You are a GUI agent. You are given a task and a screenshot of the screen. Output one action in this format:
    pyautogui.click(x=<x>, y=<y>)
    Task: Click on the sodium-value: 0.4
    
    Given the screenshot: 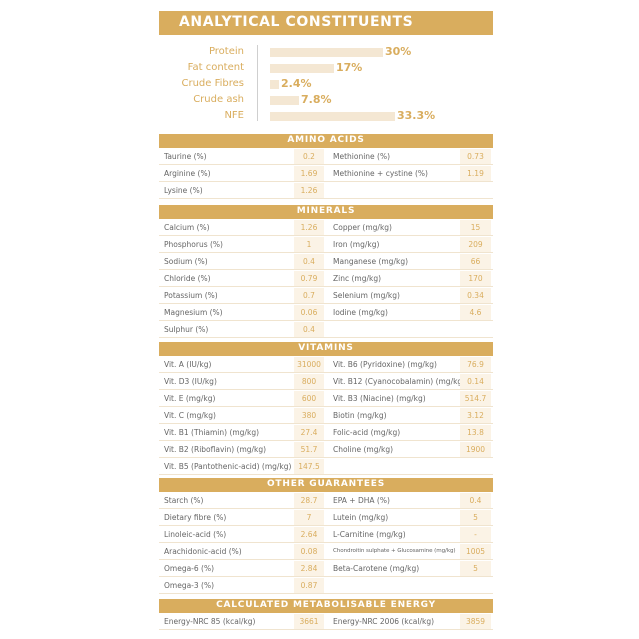 What is the action you would take?
    pyautogui.click(x=309, y=261)
    